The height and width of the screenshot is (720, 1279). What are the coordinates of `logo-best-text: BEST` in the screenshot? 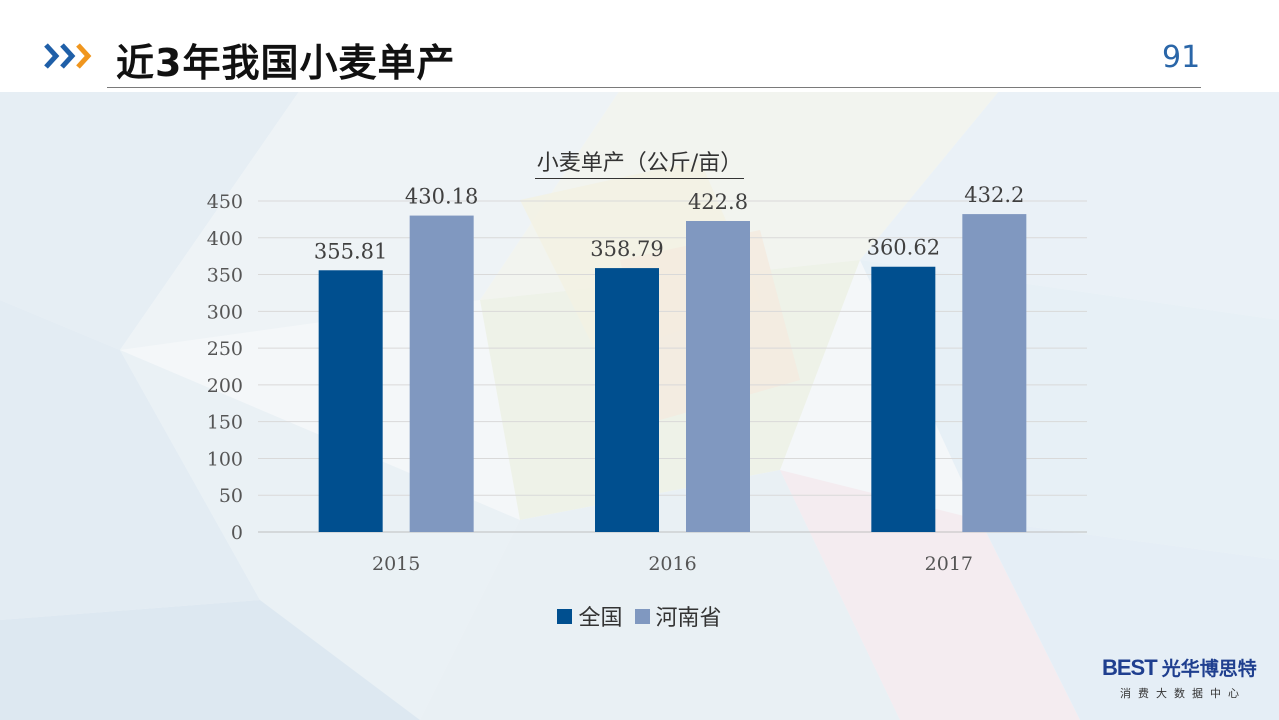 It's located at (1130, 667).